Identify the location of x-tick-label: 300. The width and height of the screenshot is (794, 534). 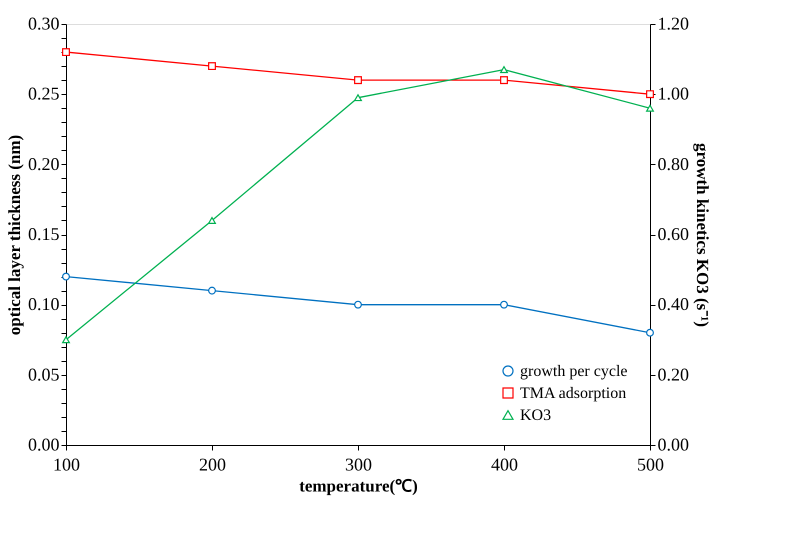
(358, 464).